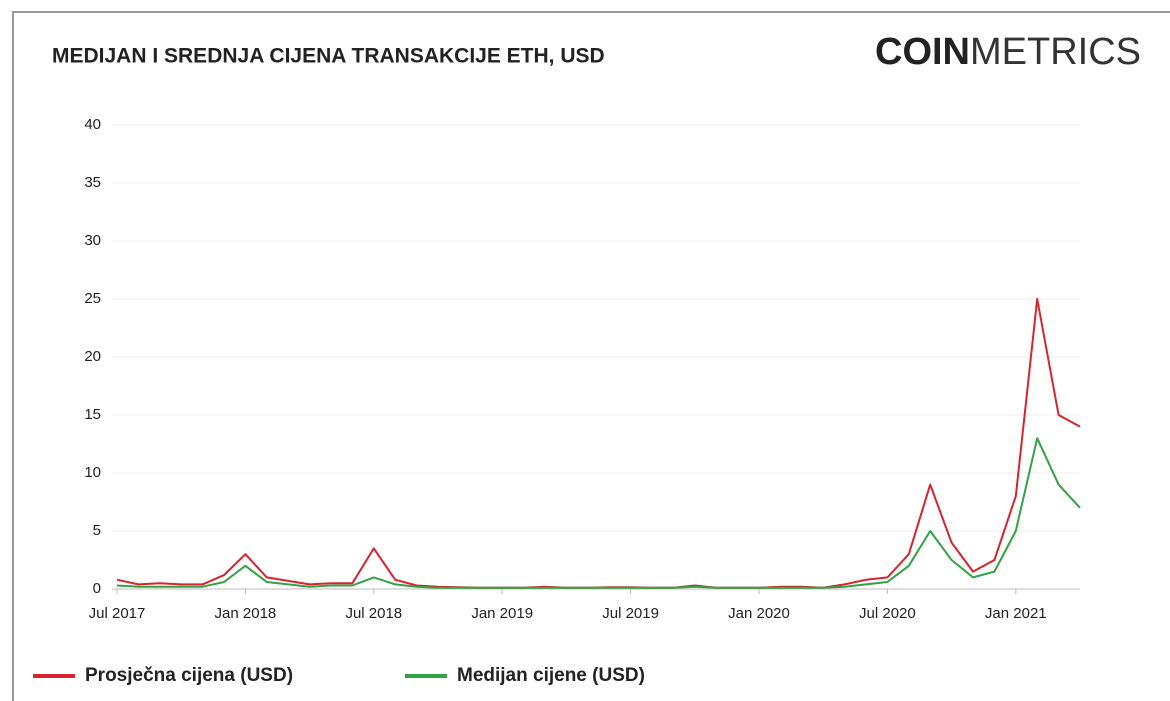 Image resolution: width=1170 pixels, height=701 pixels. I want to click on legend-label: Medijan cijene (USD), so click(551, 675).